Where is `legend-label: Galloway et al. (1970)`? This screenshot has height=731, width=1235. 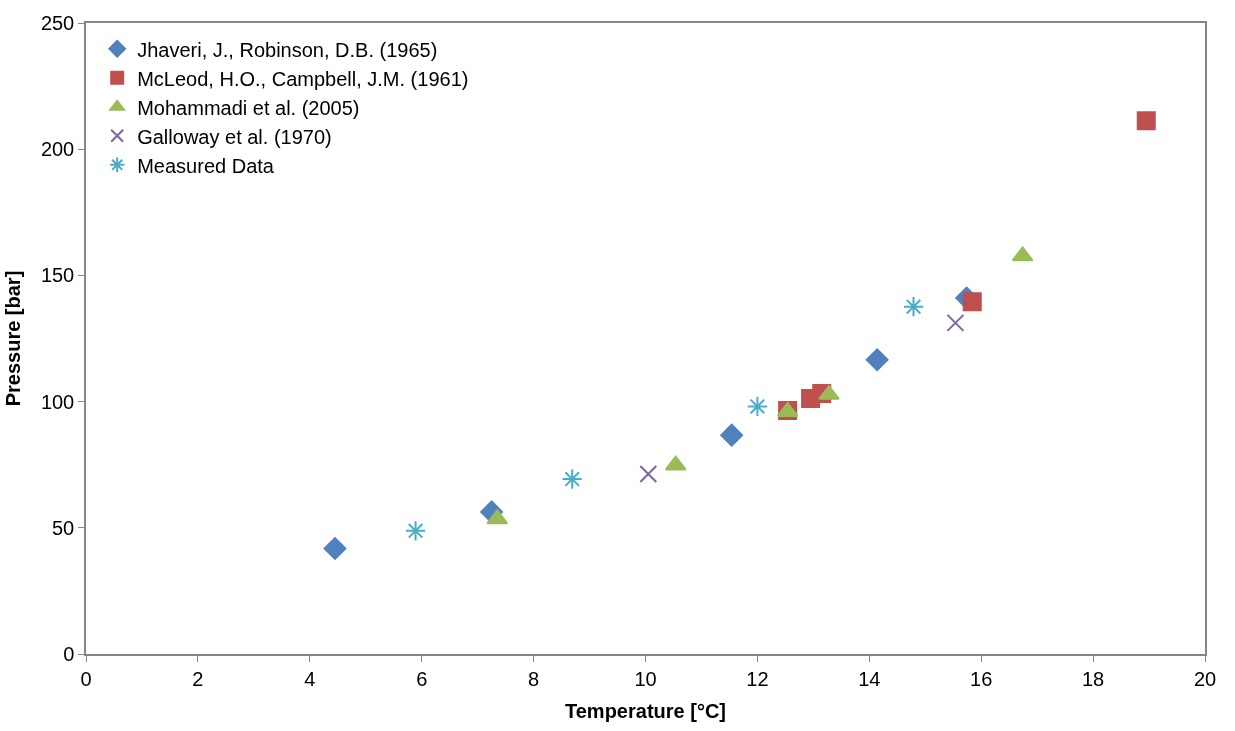
legend-label: Galloway et al. (1970) is located at coordinates (234, 136).